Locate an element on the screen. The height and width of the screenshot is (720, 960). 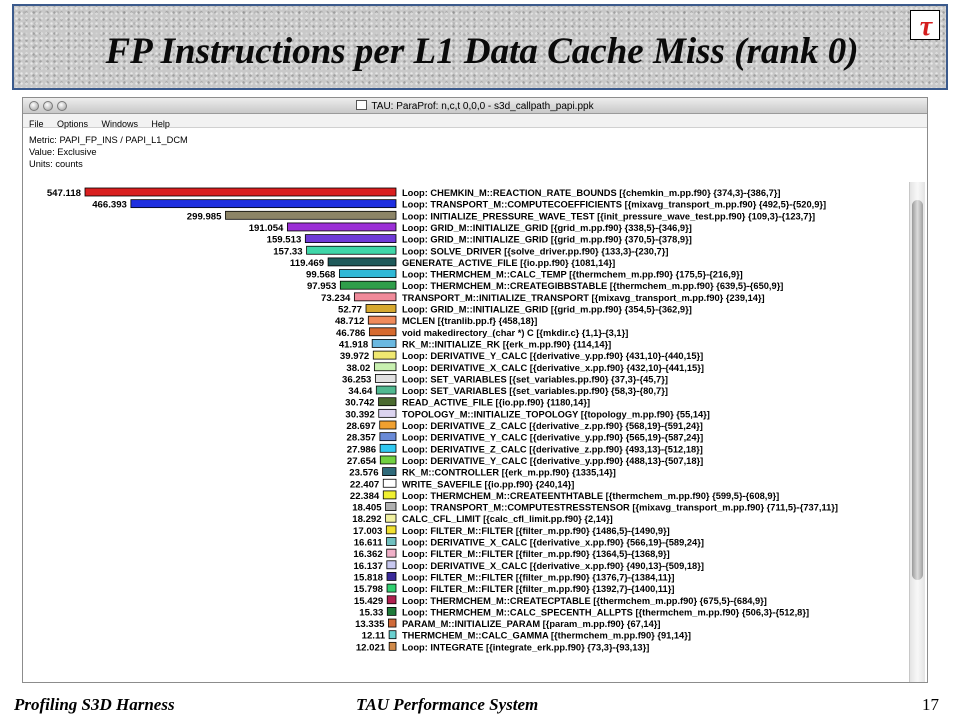
footer-left: Profiling S3D Harness is located at coordinates (94, 704).